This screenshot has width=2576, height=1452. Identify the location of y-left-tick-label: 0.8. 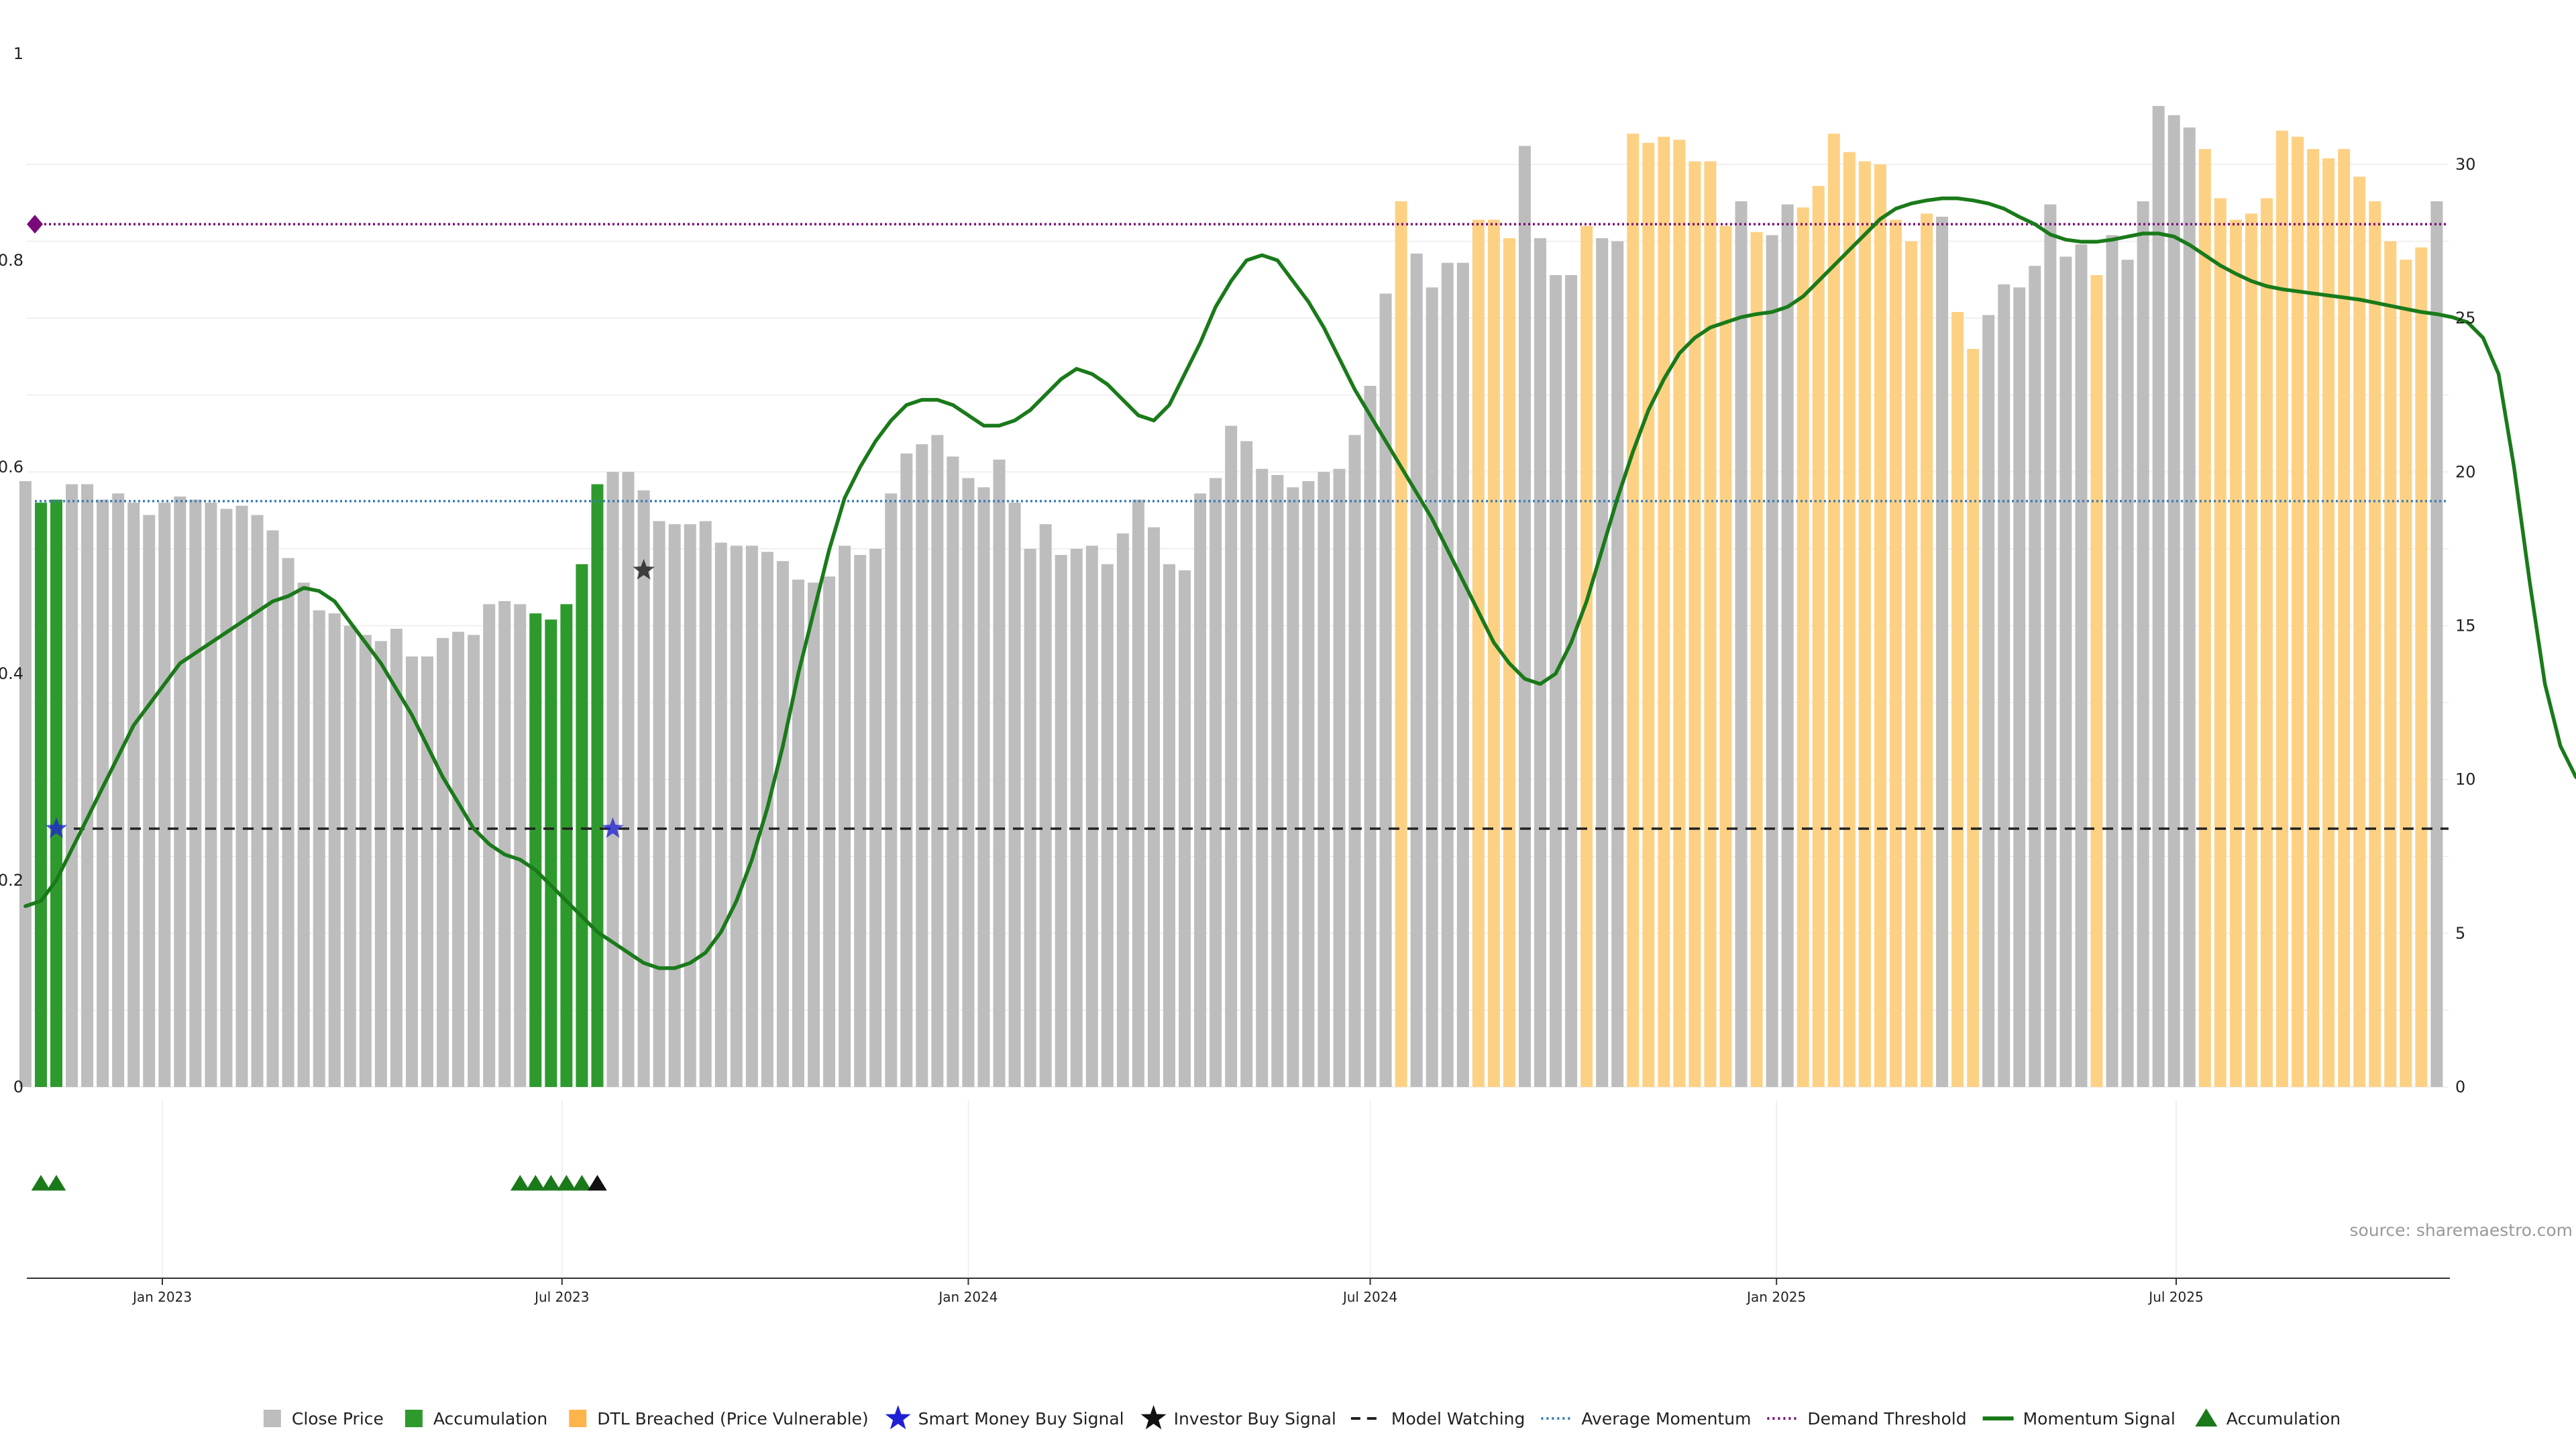
(11, 261).